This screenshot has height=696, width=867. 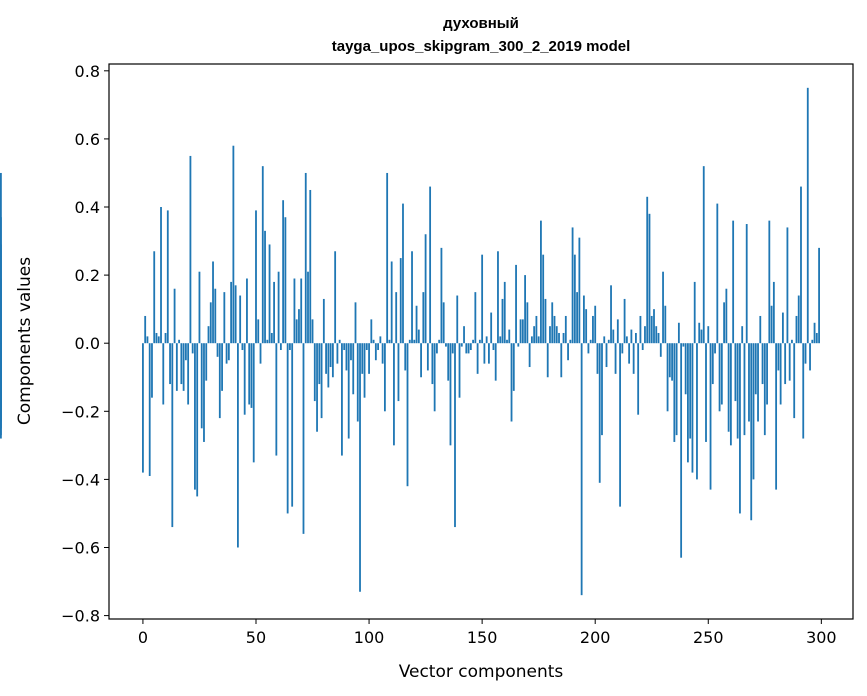 What do you see at coordinates (369, 637) in the screenshot?
I see `x-tick-label: 100` at bounding box center [369, 637].